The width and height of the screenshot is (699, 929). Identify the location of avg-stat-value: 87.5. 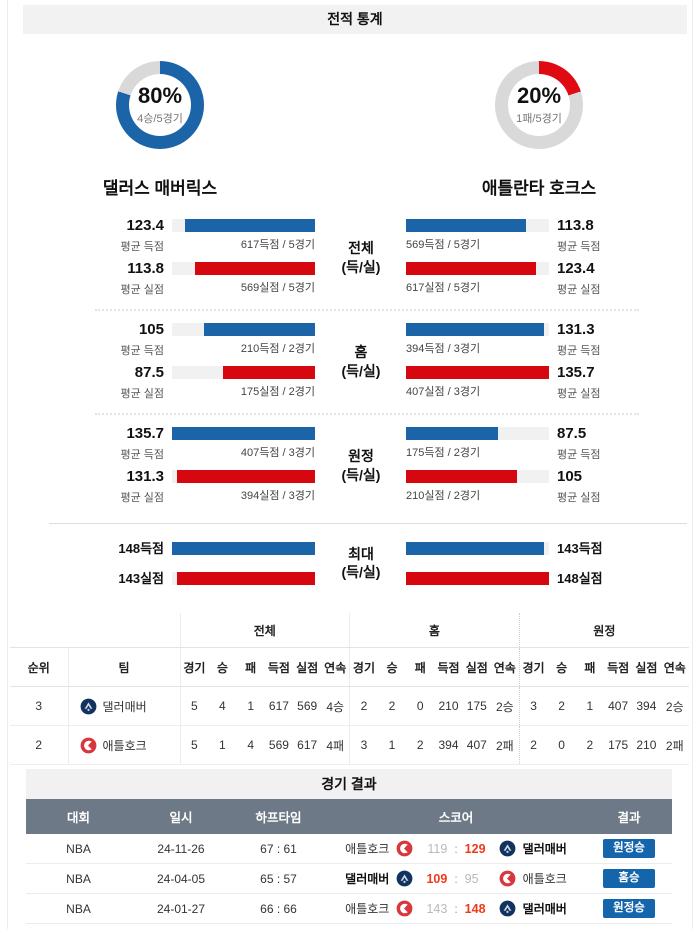
(149, 372).